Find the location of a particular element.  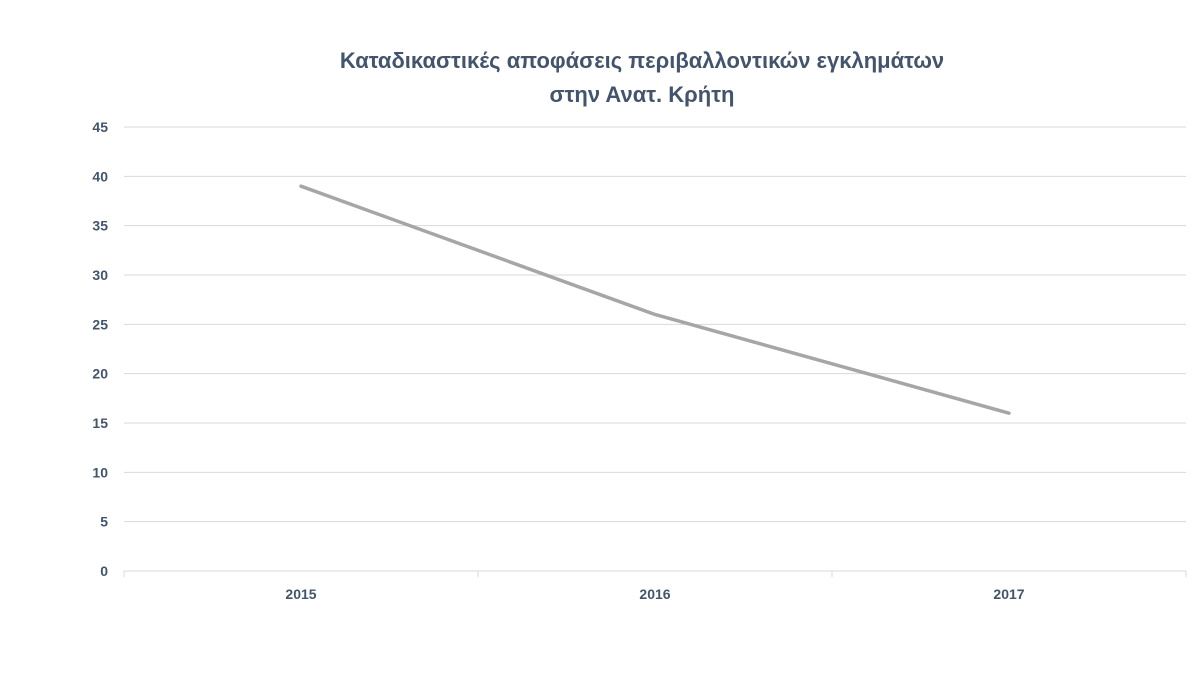

x-axis-tick-labels: 2015 2016 2017 is located at coordinates (654, 594).